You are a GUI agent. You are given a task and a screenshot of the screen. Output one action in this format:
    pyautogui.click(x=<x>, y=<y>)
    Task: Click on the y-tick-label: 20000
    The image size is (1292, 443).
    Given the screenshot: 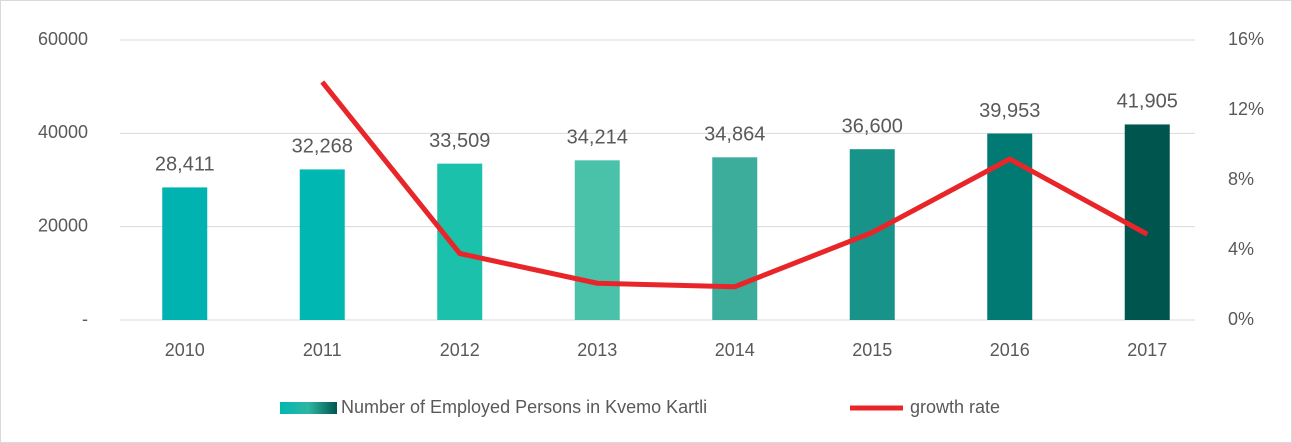 What is the action you would take?
    pyautogui.click(x=63, y=225)
    